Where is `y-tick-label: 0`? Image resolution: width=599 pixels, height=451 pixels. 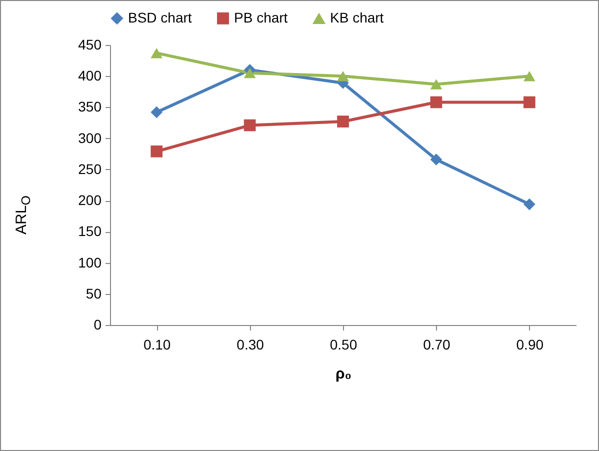 y-tick-label: 0 is located at coordinates (98, 324).